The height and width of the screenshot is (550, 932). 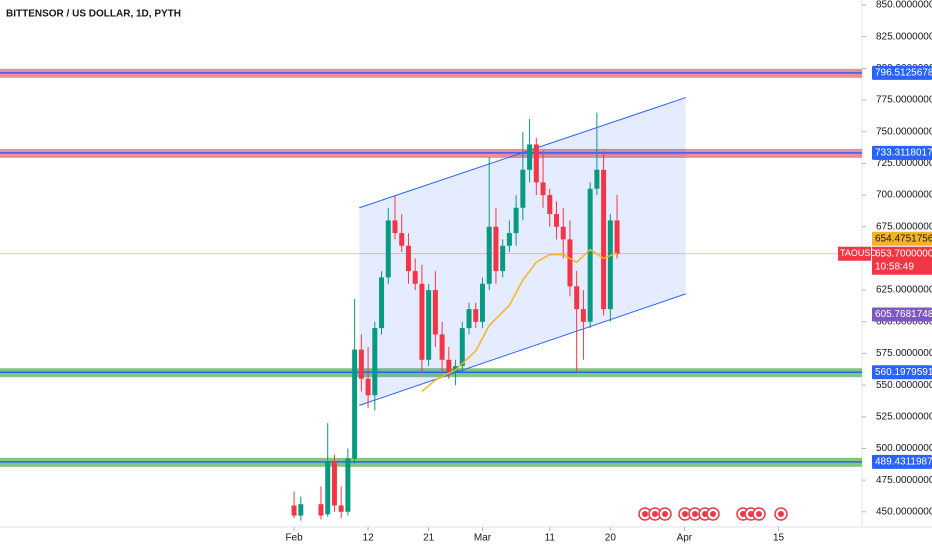 What do you see at coordinates (904, 226) in the screenshot?
I see `y-tick-label: 675.00000000` at bounding box center [904, 226].